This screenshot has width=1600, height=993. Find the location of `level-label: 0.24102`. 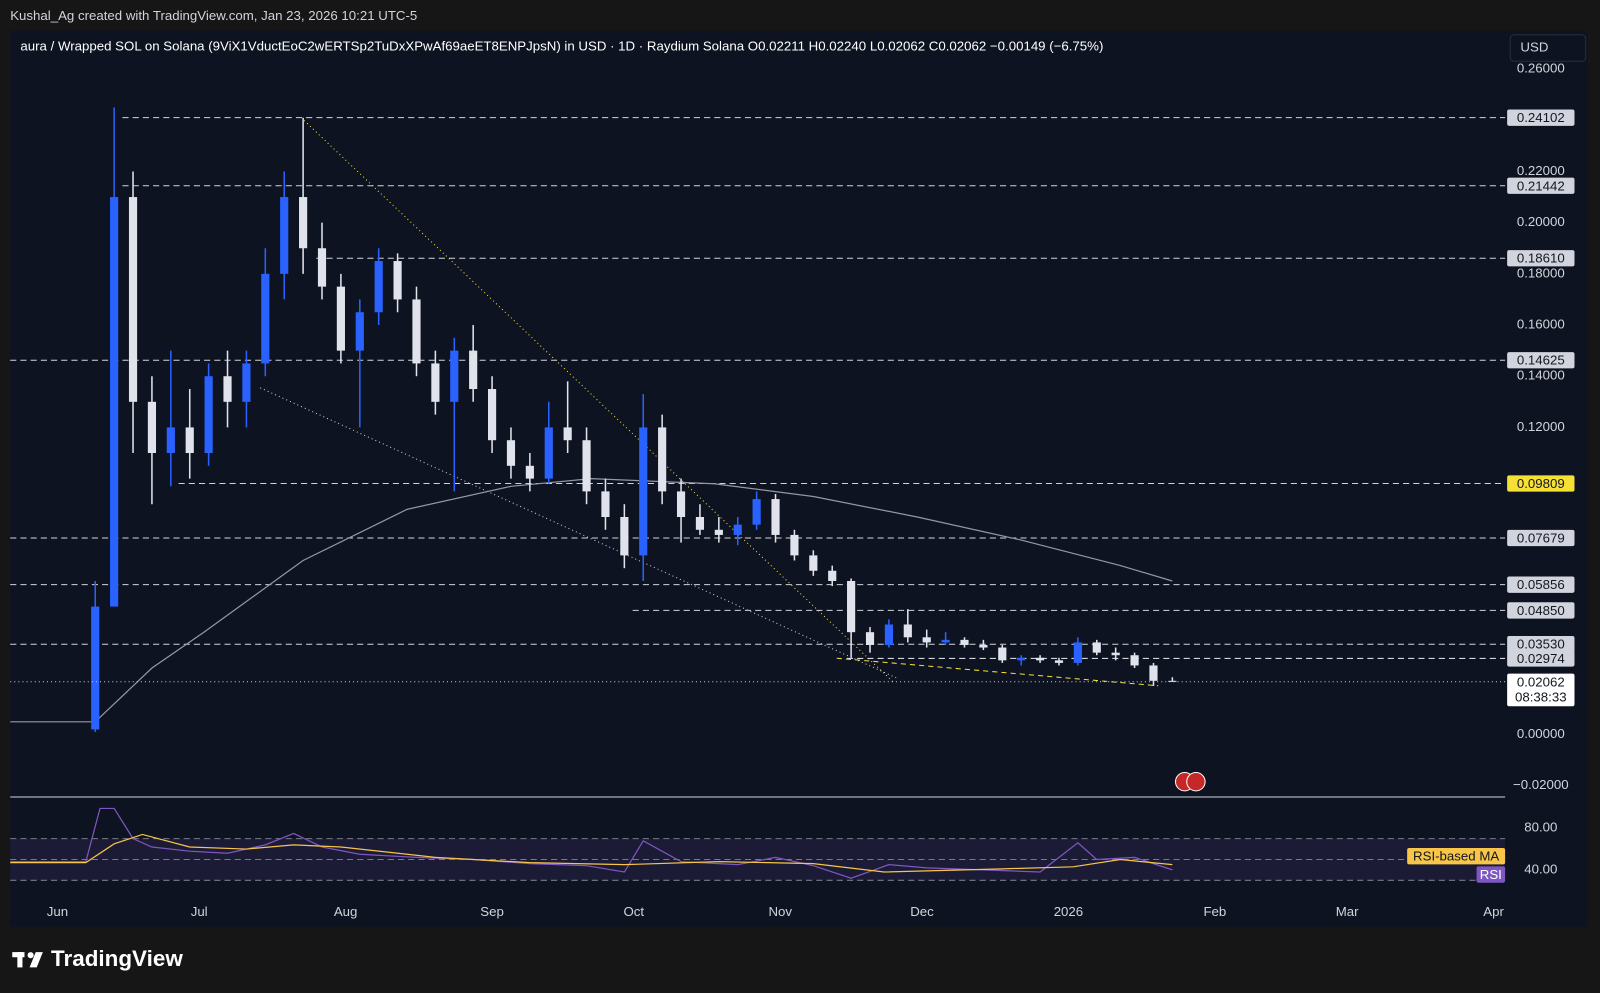

level-label: 0.24102 is located at coordinates (1541, 117).